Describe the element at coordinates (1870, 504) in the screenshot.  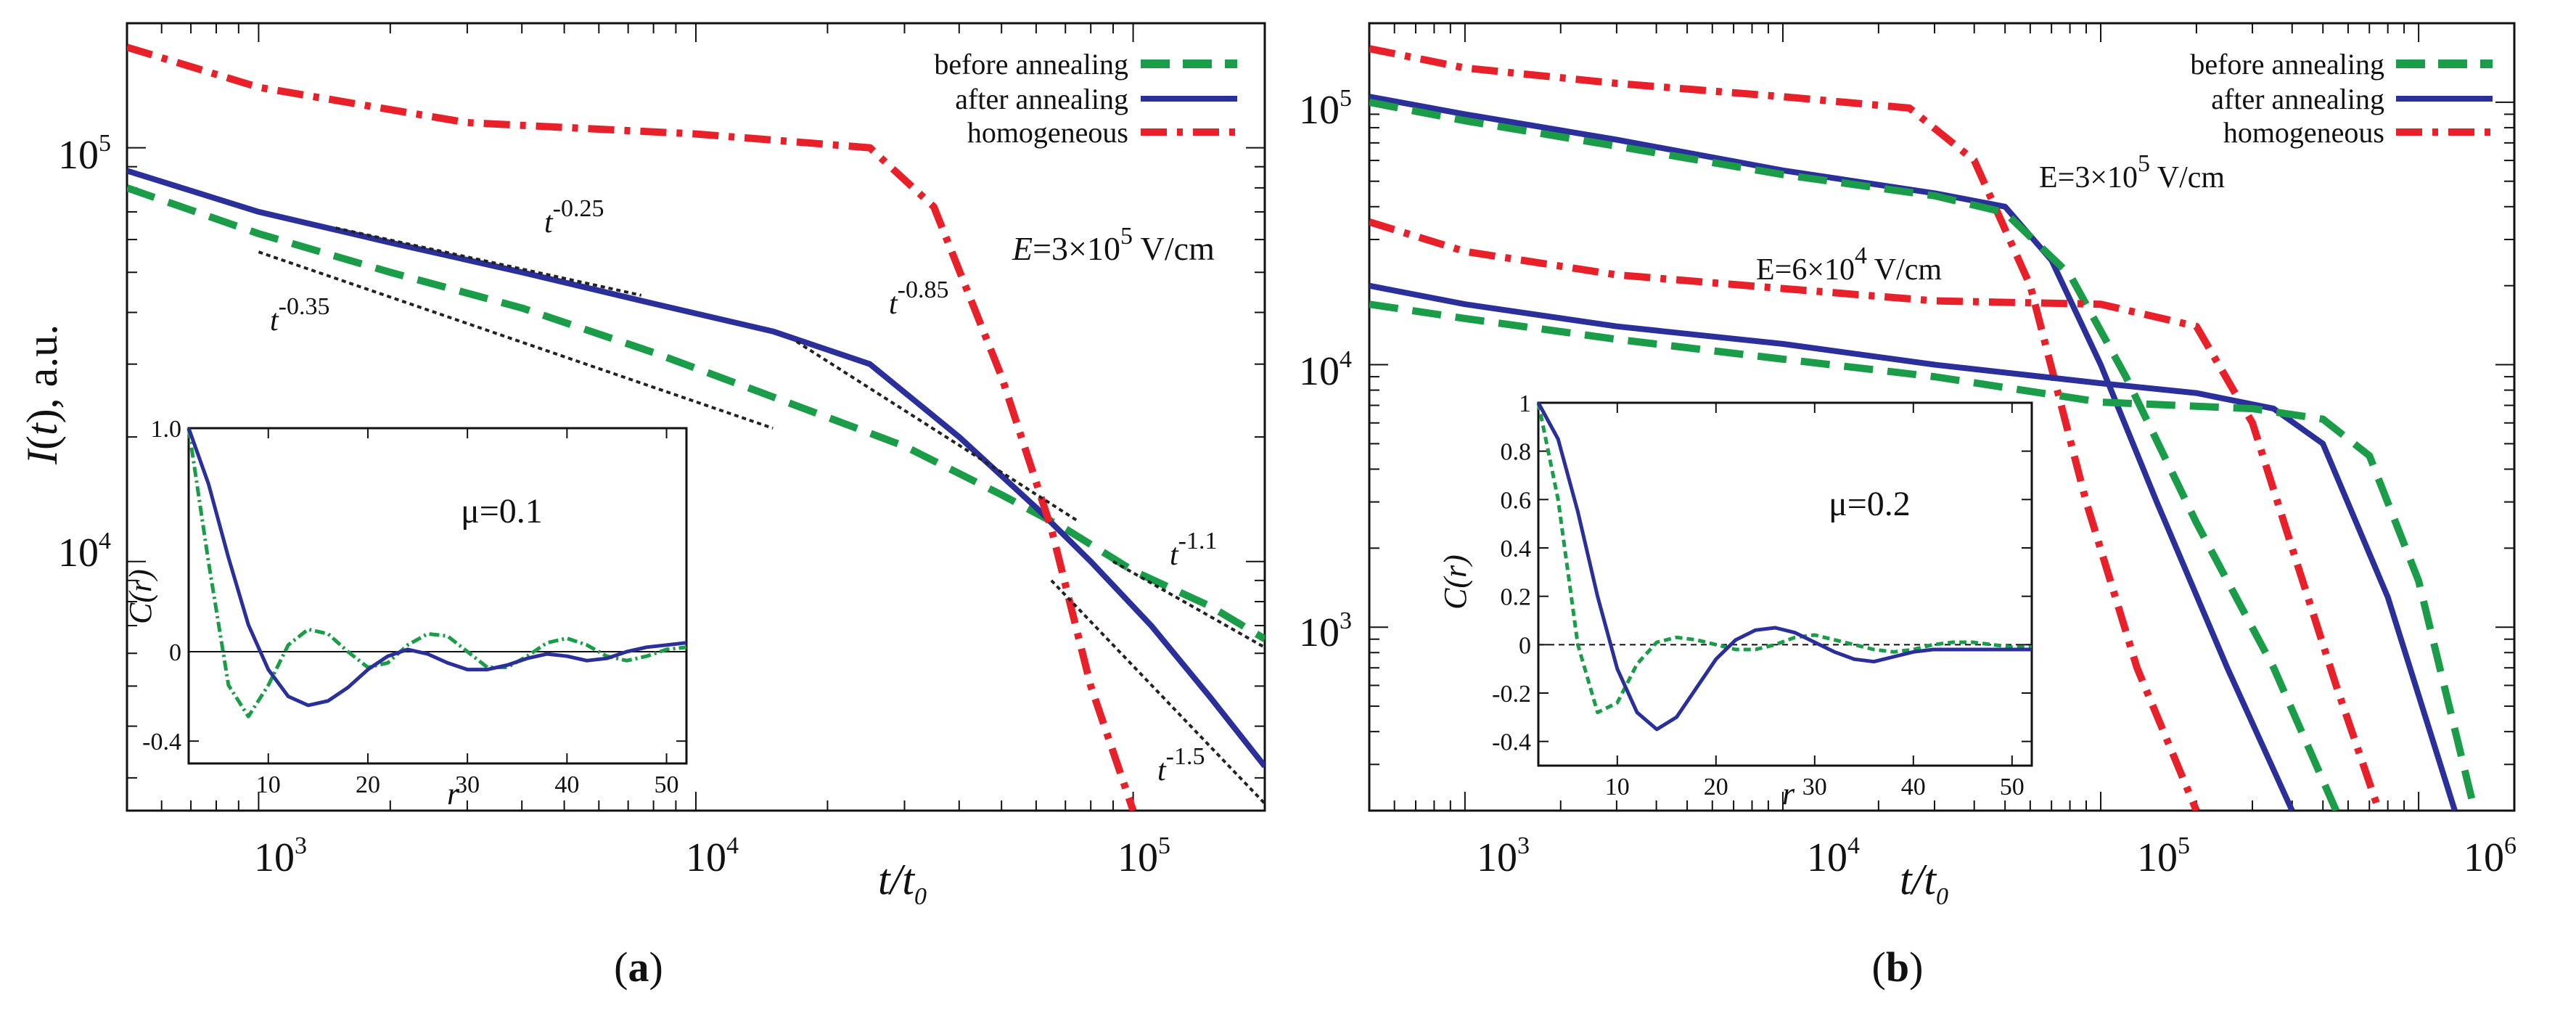
I see `inset-annotation-b: μ=0.2` at that location.